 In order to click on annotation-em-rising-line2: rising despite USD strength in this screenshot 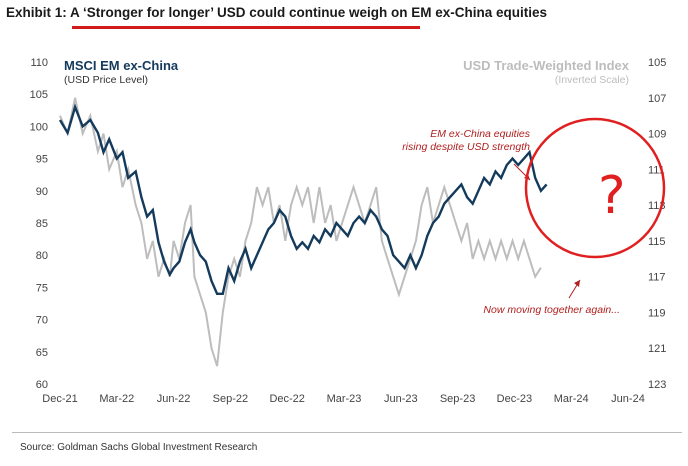, I will do `click(466, 147)`.